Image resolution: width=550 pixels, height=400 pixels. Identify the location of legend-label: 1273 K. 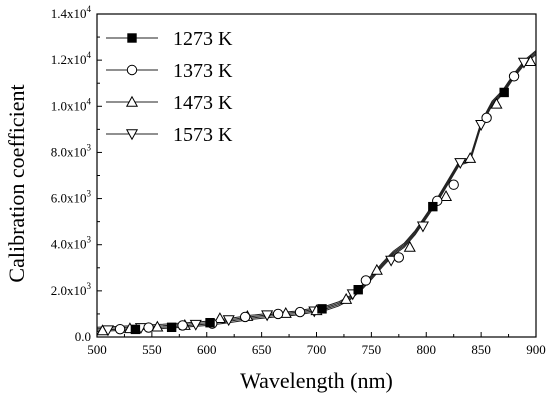
(203, 39).